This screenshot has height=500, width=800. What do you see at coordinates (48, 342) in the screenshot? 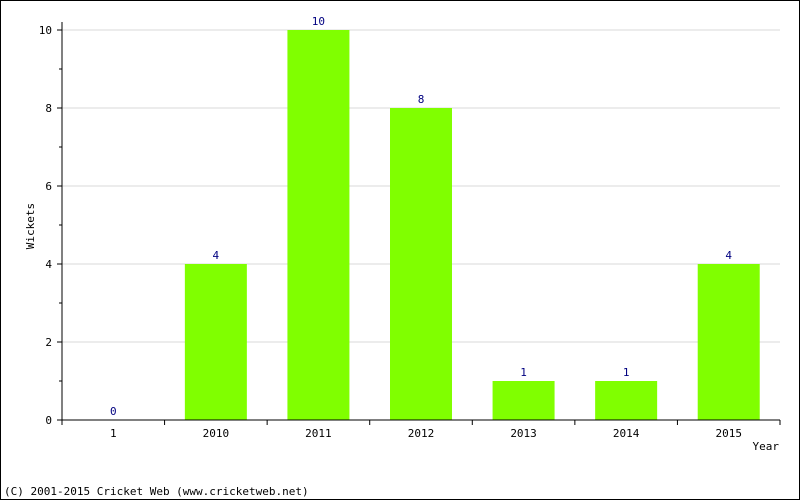
I see `y-tick-label-2: 2` at bounding box center [48, 342].